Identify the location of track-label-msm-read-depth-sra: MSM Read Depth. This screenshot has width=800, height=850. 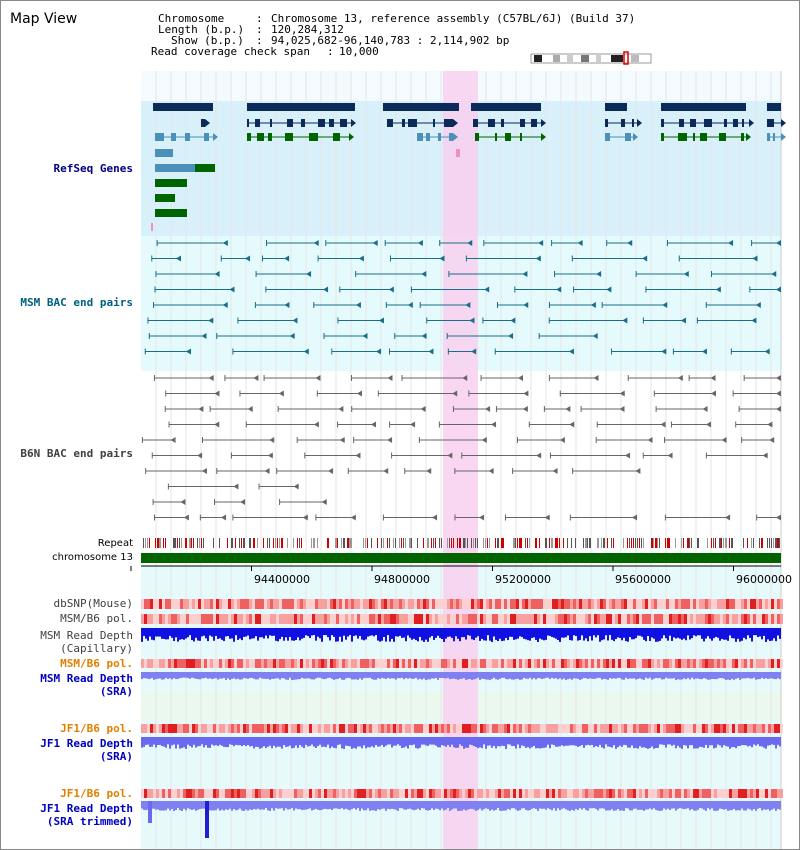
(86, 678).